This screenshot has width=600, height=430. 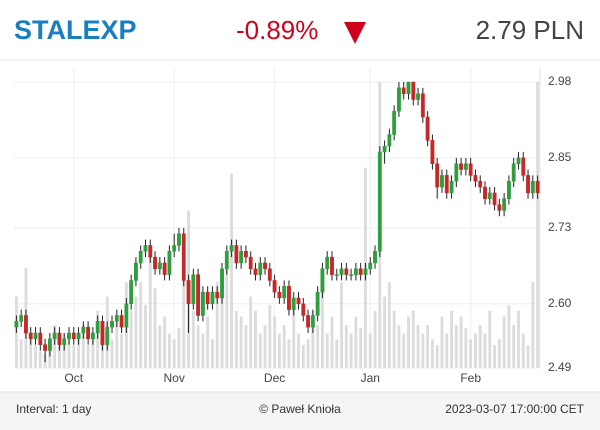 I want to click on change: -0.89%, so click(x=277, y=30).